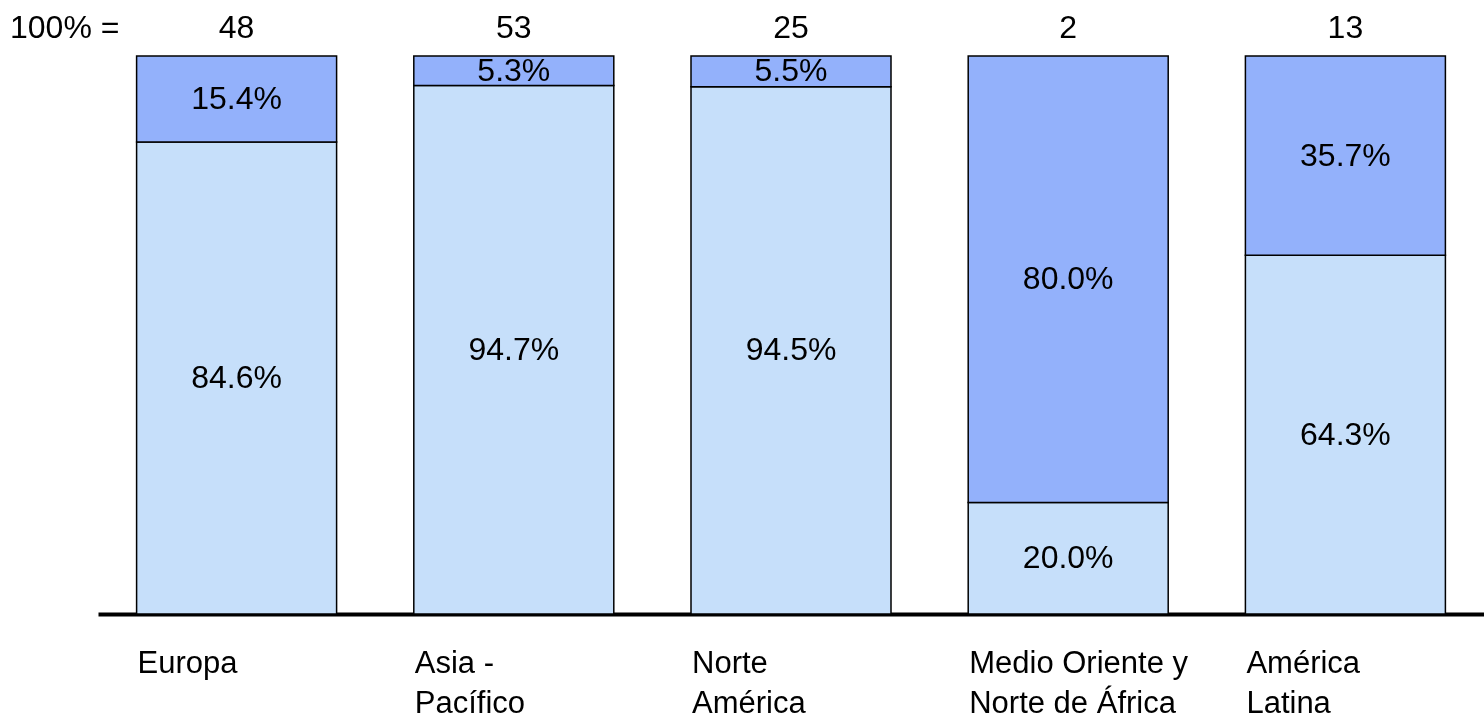 The height and width of the screenshot is (720, 1484). What do you see at coordinates (65, 27) in the screenshot?
I see `text: 100% =` at bounding box center [65, 27].